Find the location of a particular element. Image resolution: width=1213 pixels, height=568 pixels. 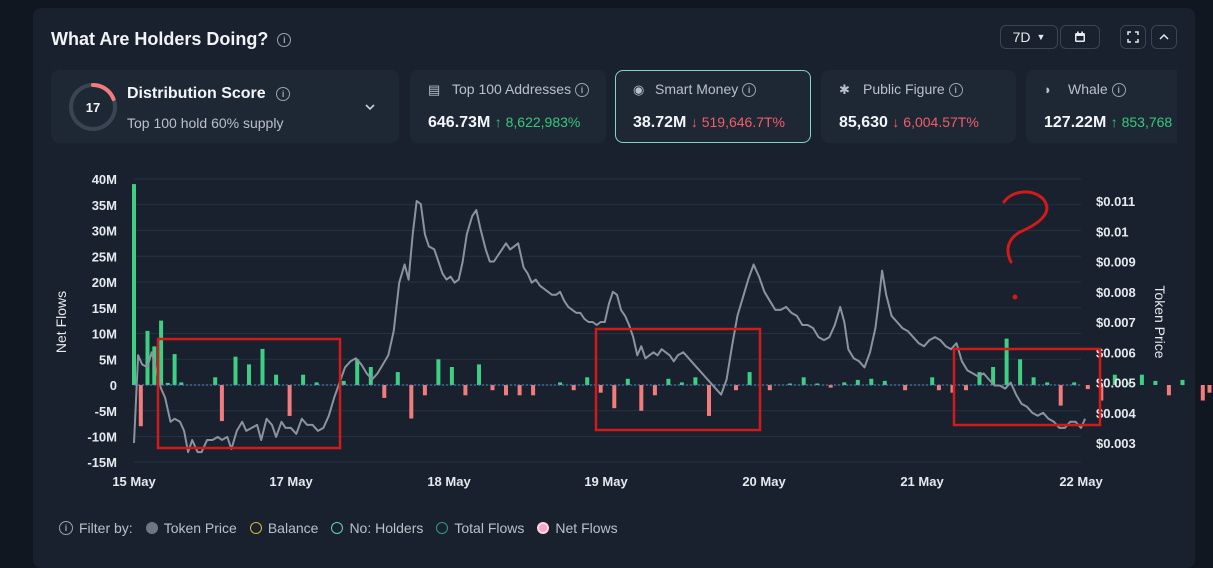

legend-balance: Balance is located at coordinates (283, 528).